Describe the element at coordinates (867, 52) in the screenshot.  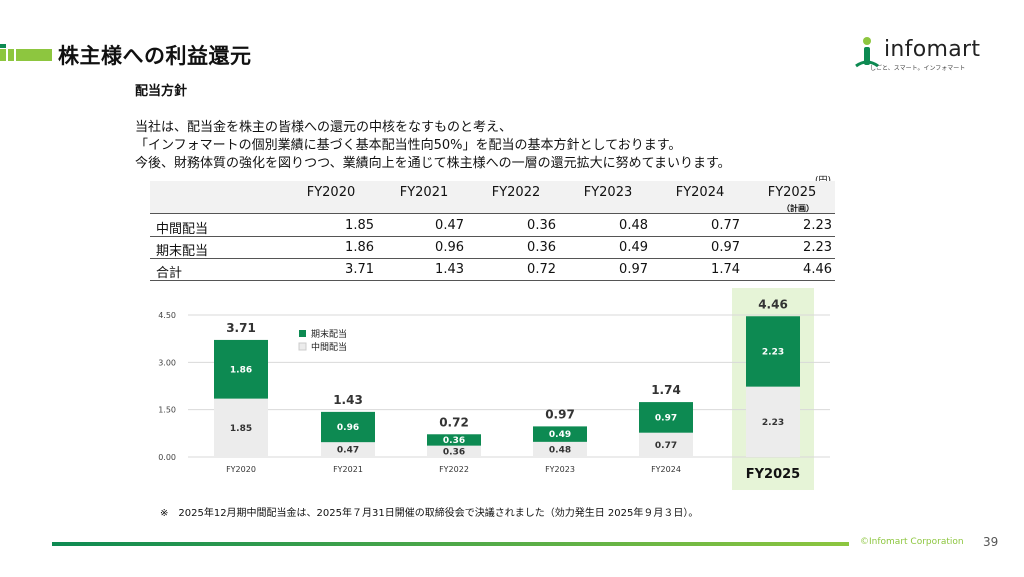
I see `infomart-logo-icon` at that location.